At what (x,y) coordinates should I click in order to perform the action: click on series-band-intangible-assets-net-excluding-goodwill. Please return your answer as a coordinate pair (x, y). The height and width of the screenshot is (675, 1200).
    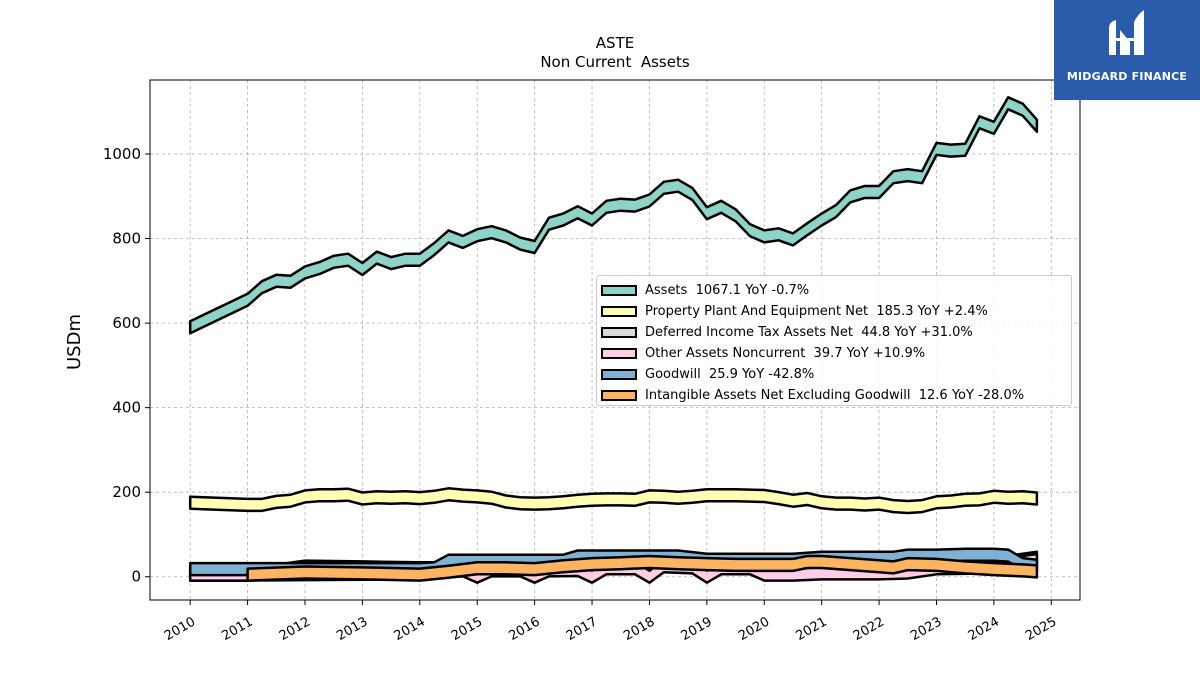
    Looking at the image, I should click on (642, 568).